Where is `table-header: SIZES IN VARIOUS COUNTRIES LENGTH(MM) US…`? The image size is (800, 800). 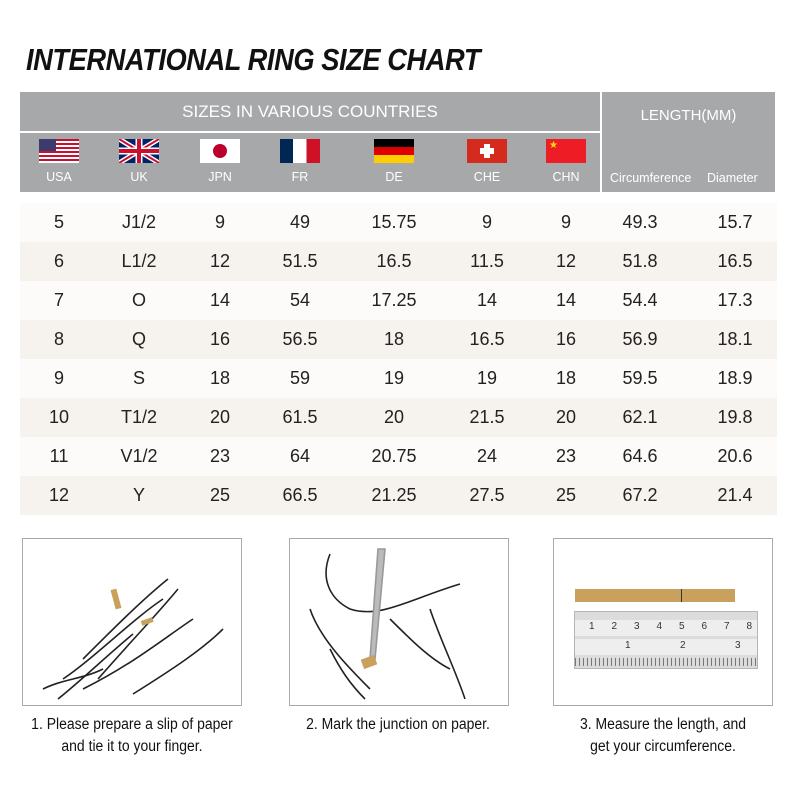 table-header: SIZES IN VARIOUS COUNTRIES LENGTH(MM) US… is located at coordinates (397, 142).